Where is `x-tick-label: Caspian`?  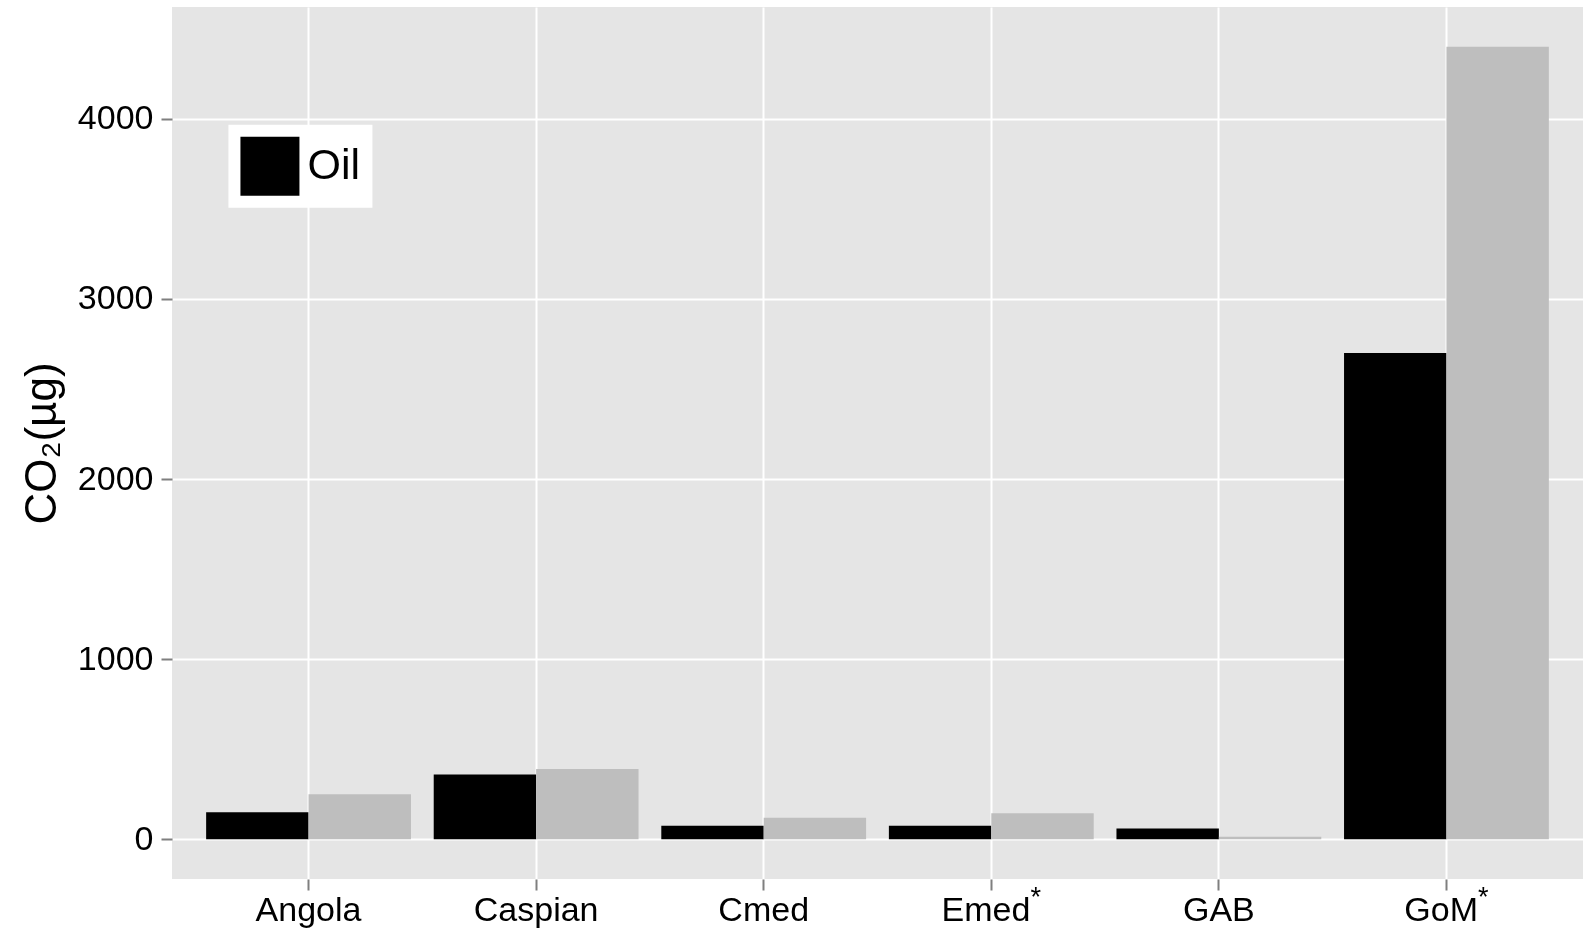 x-tick-label: Caspian is located at coordinates (536, 908).